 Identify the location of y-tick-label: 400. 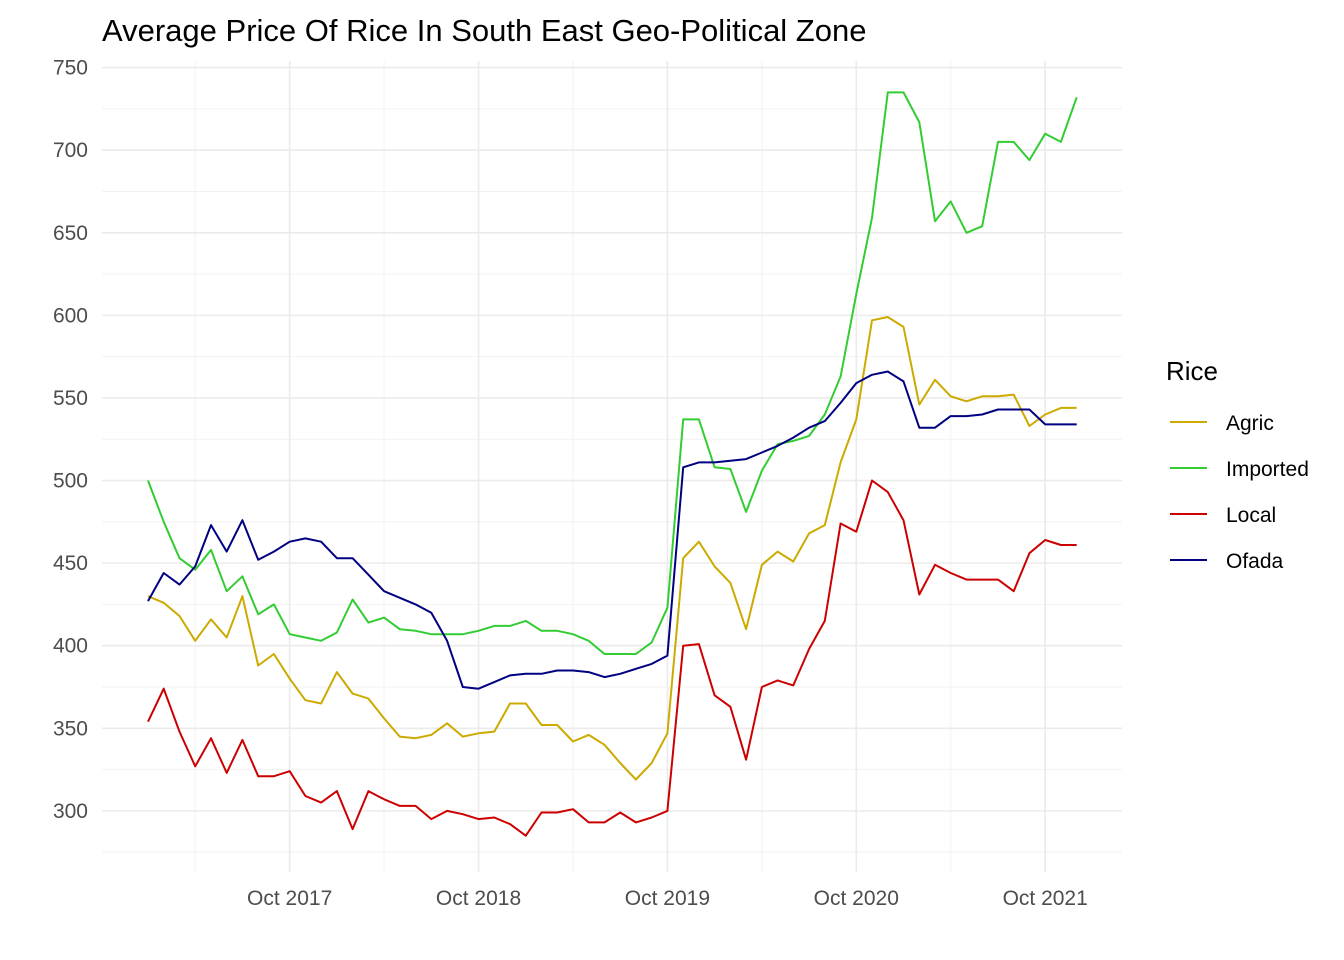
(70, 646).